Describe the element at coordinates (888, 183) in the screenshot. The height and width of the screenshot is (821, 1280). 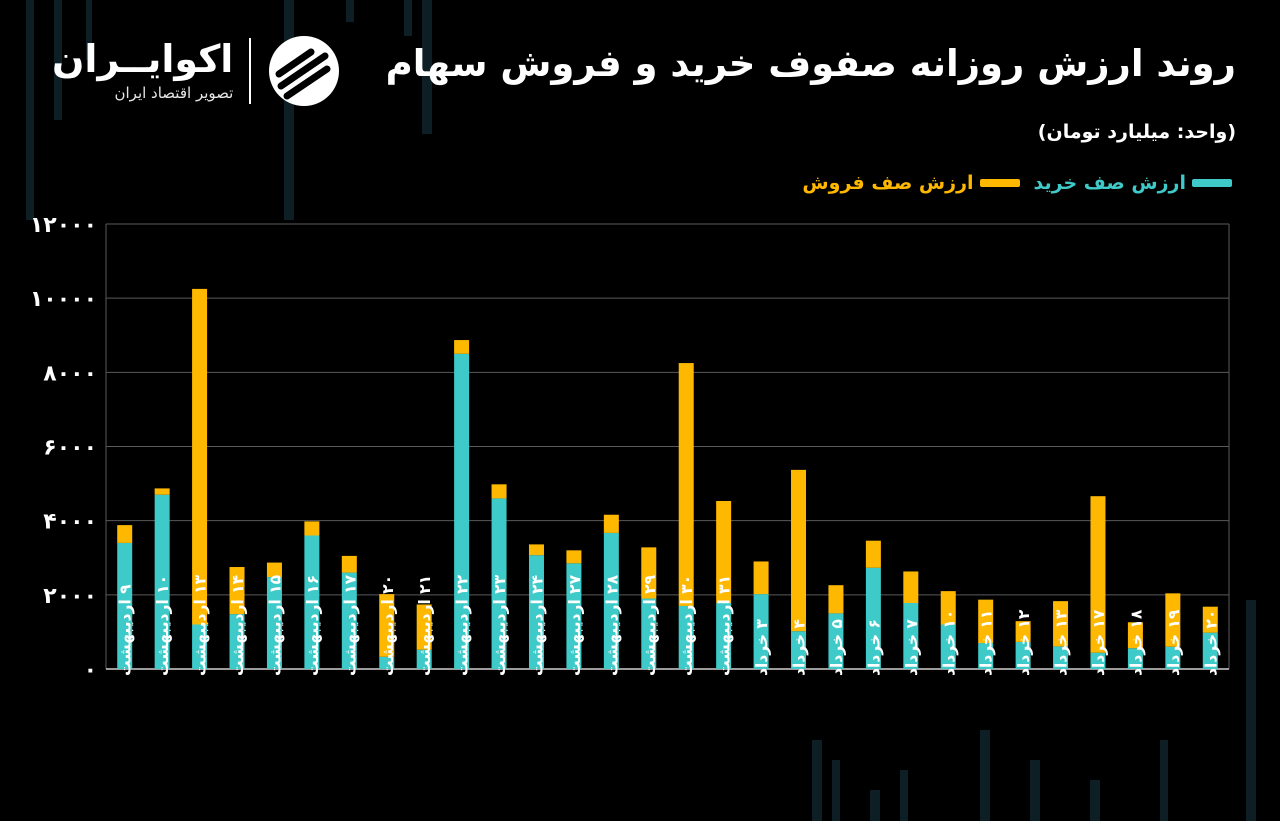
I see `legend-label-sell: ارزش صف فروش` at that location.